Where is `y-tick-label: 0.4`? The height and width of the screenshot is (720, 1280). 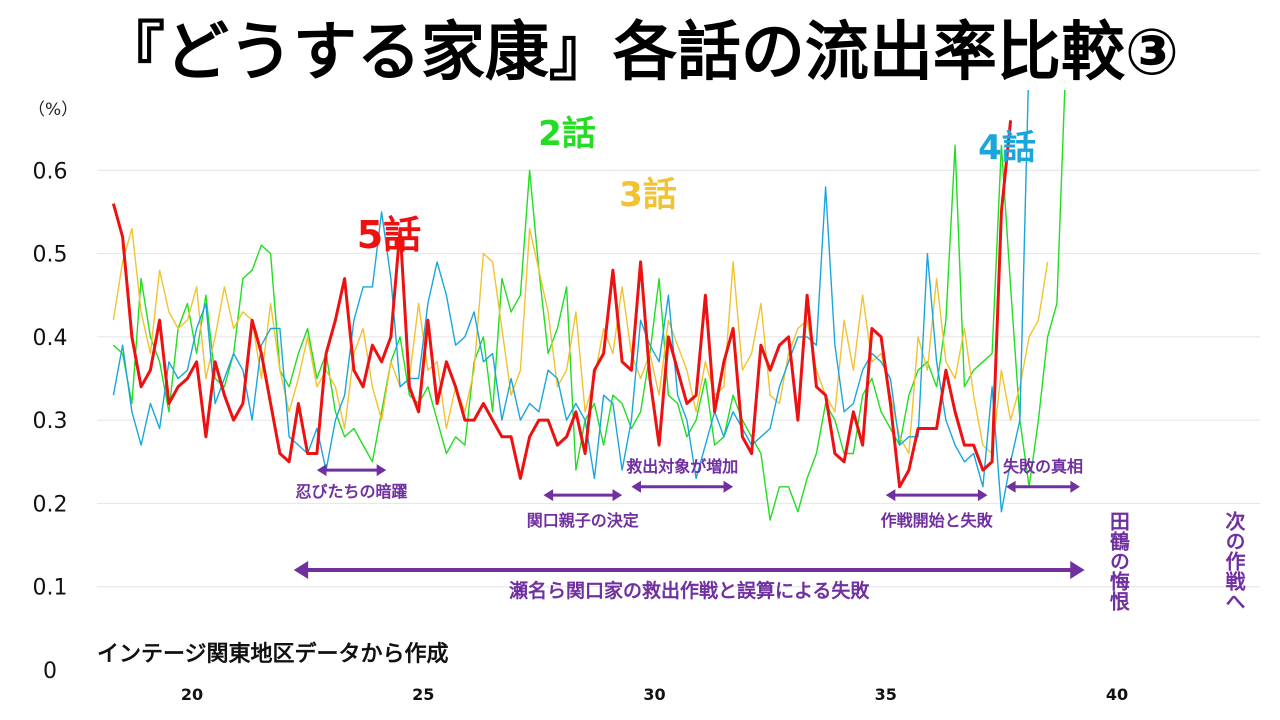
y-tick-label: 0.4 is located at coordinates (50, 338).